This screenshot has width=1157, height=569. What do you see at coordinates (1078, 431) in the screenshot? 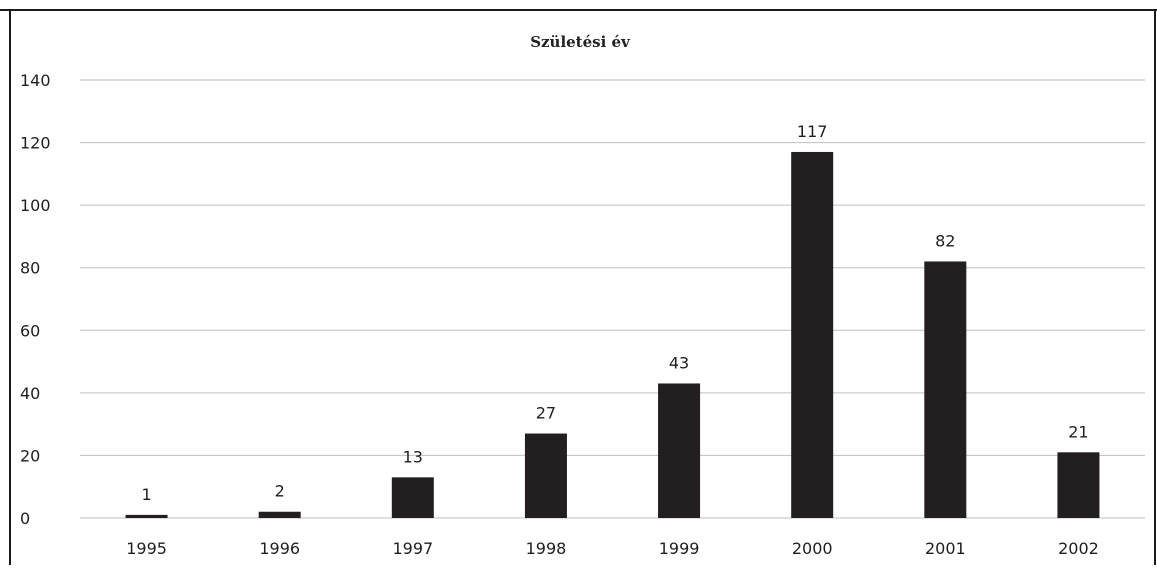
I see `data-label-2002: 21` at bounding box center [1078, 431].